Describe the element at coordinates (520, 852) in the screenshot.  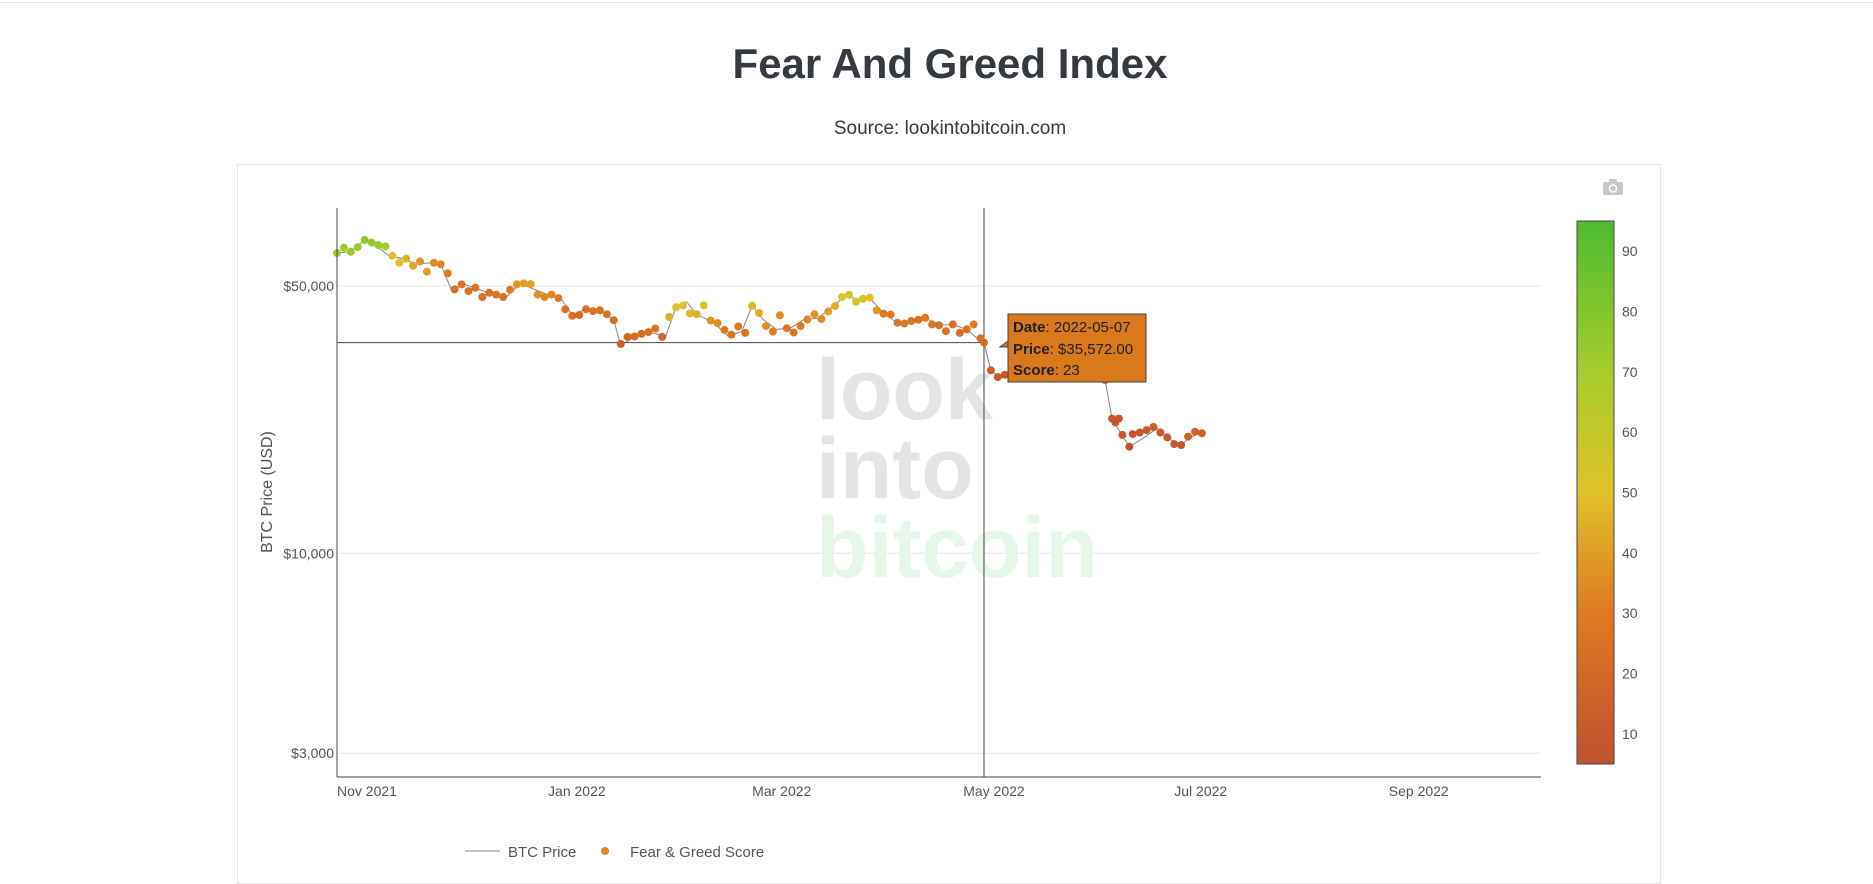
I see `legend-item-btc-price: BTC Price` at that location.